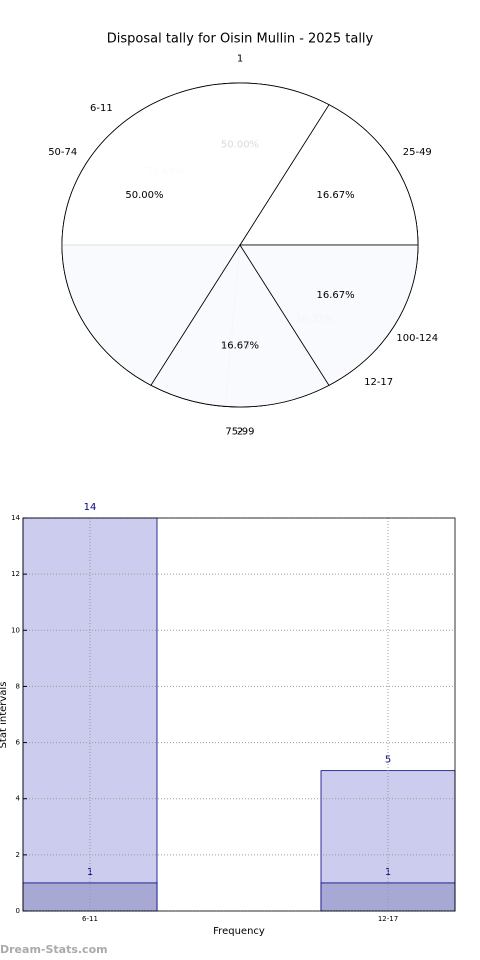  I want to click on bar, so click(90, 714).